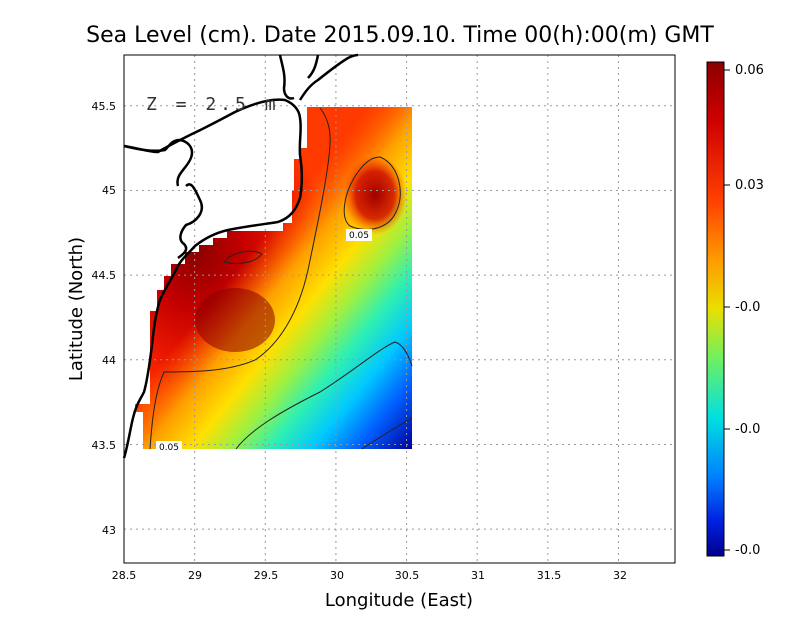  I want to click on ne-maximum-blob, so click(375, 195).